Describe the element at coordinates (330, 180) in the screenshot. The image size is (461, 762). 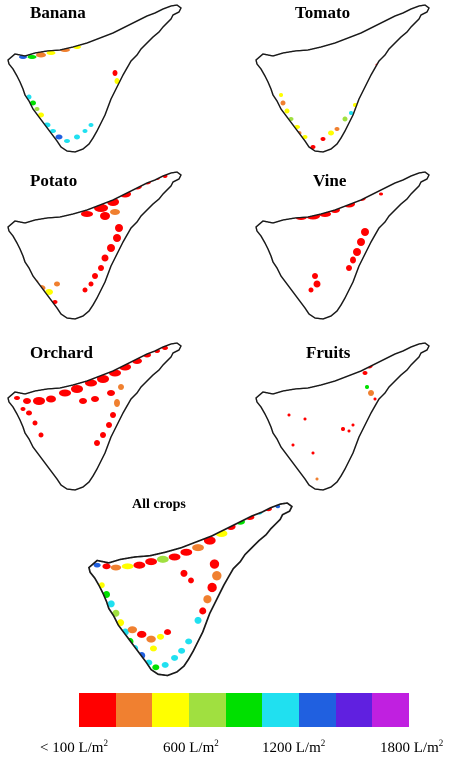
I see `map-title-vine: Vine` at that location.